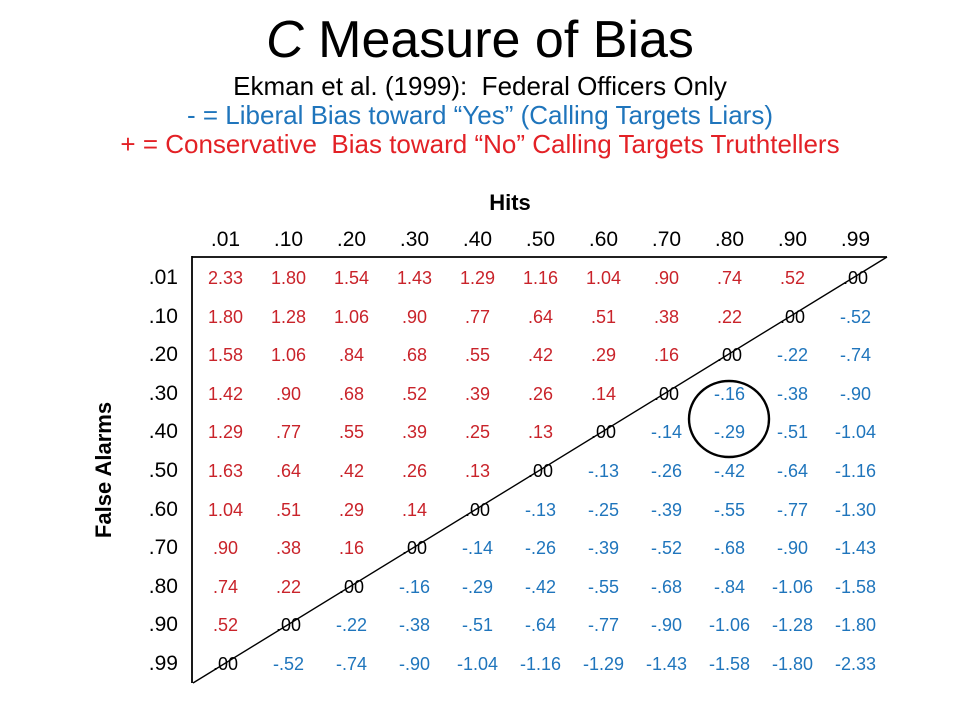 The height and width of the screenshot is (720, 960). Describe the element at coordinates (855, 355) in the screenshot. I see `table-cell: -.74` at that location.